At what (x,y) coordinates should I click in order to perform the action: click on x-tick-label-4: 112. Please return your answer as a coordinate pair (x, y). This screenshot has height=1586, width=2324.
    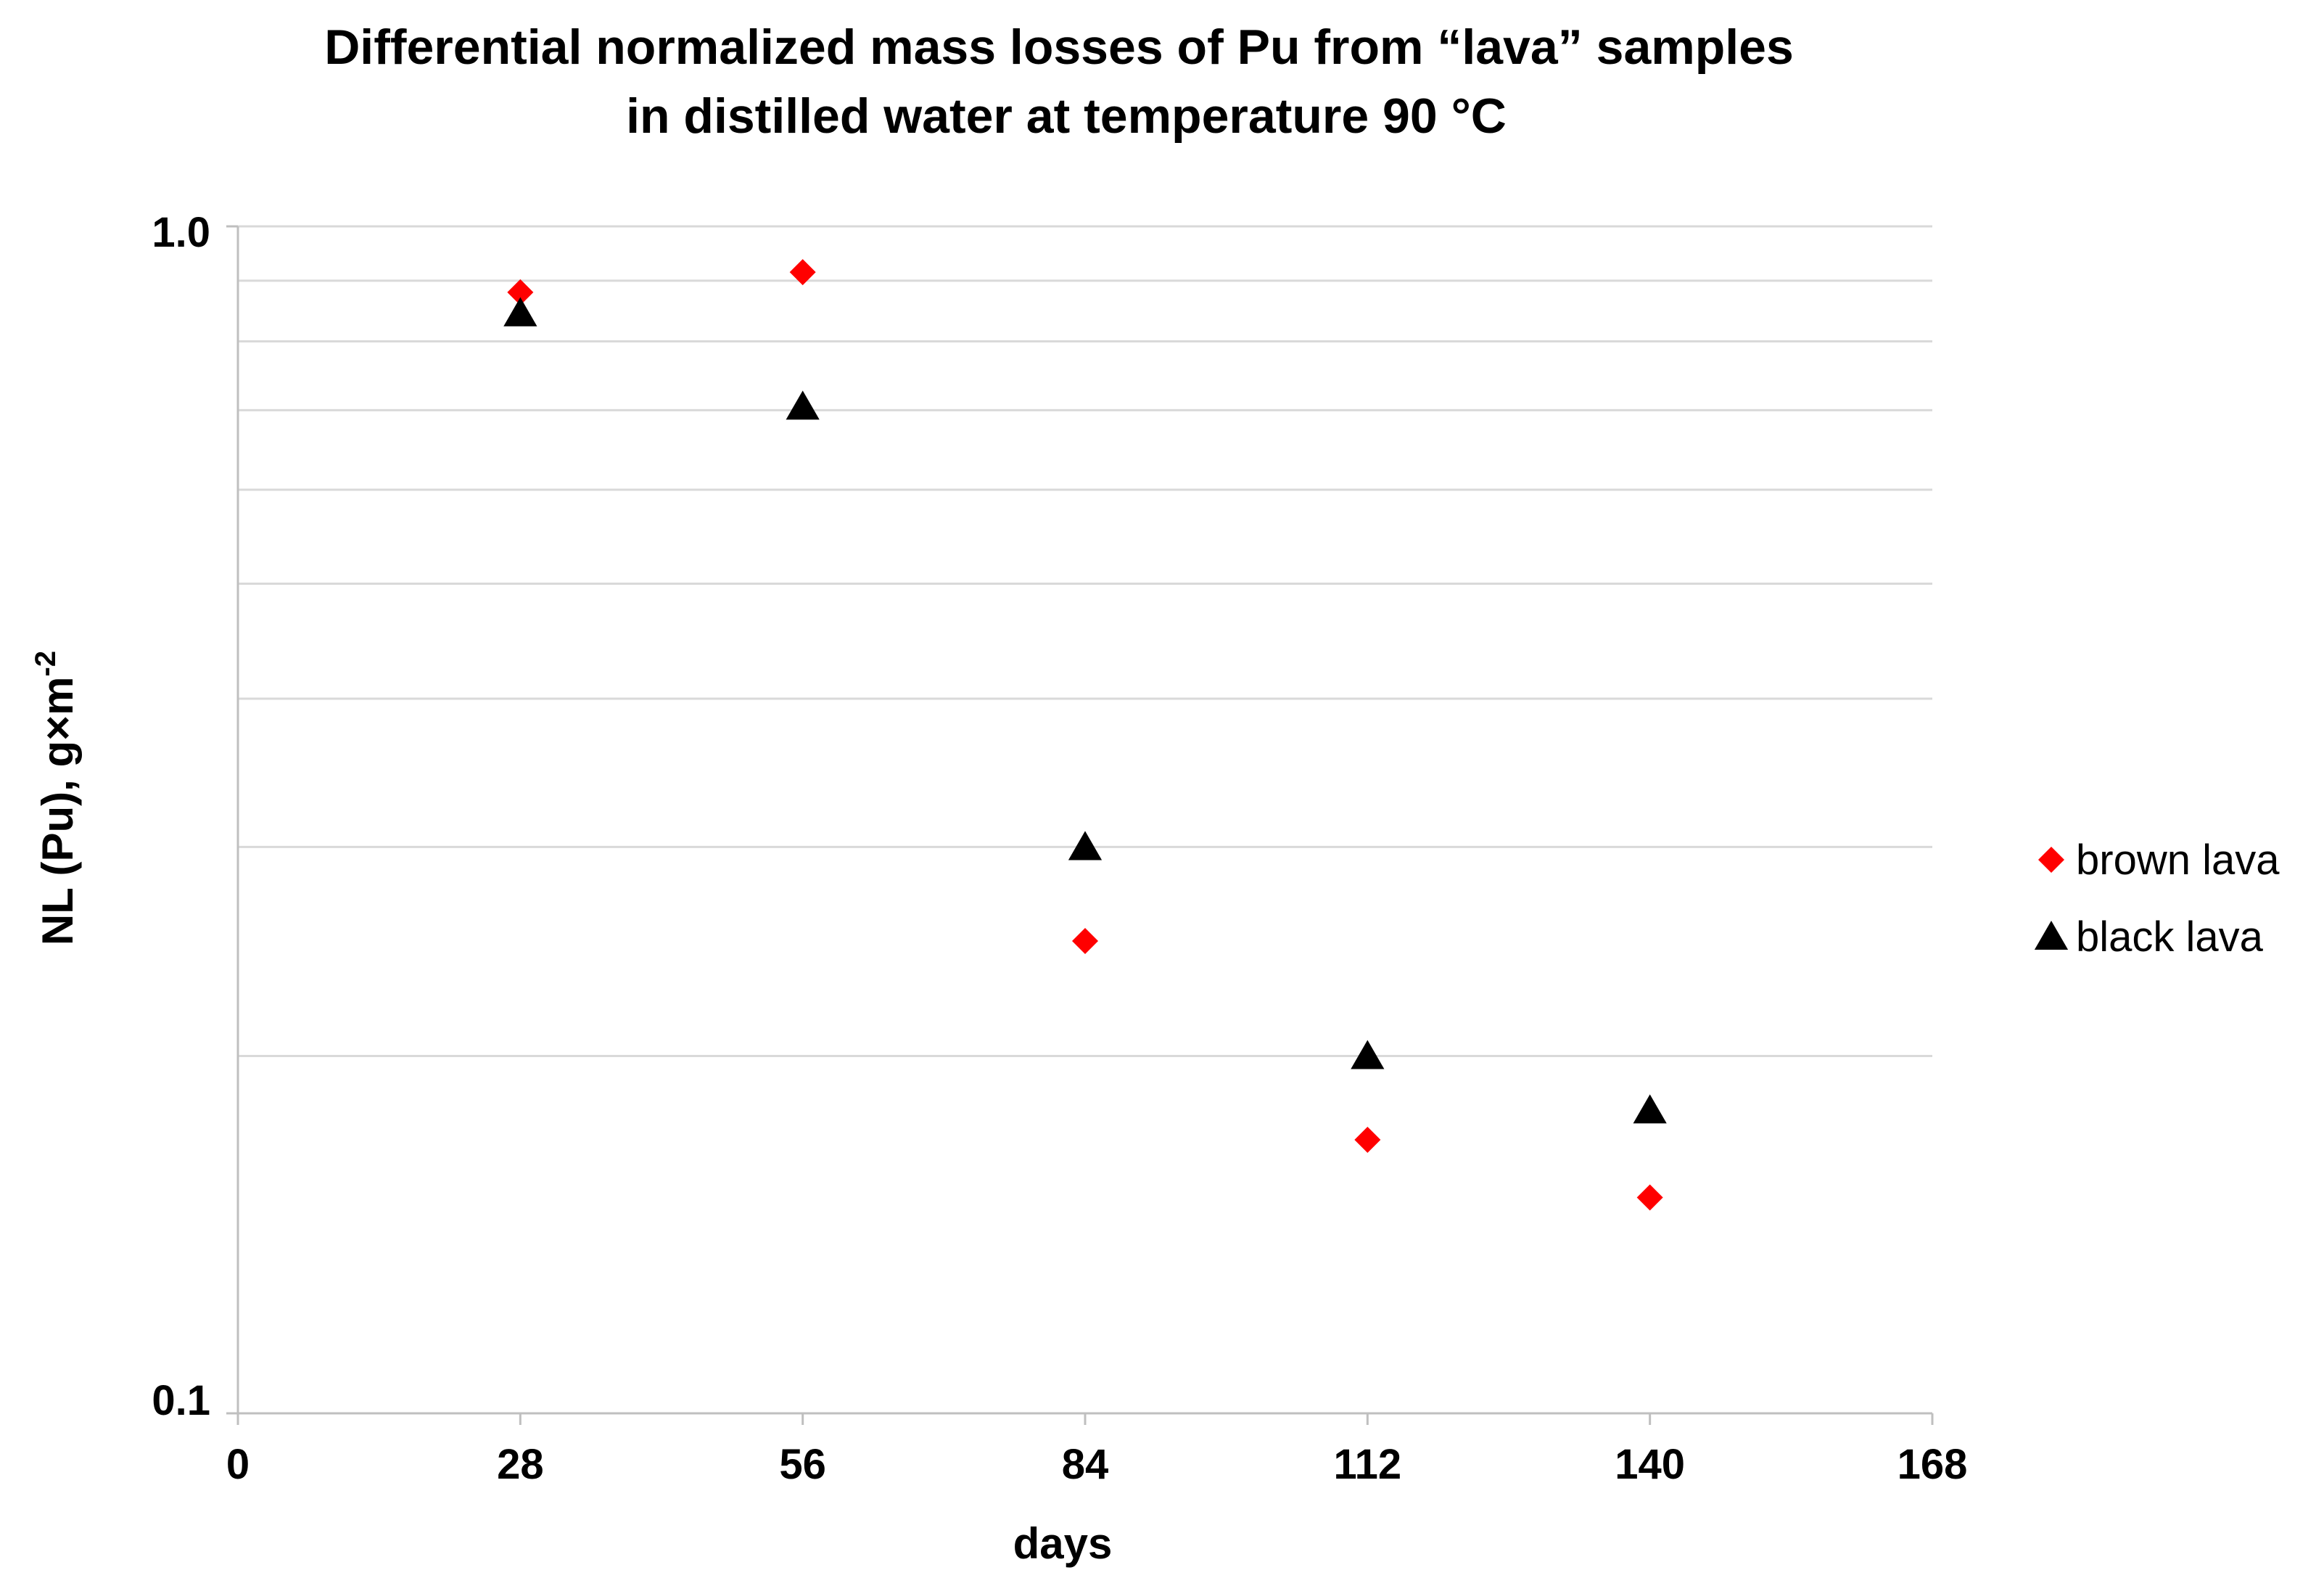
    Looking at the image, I should click on (1368, 1464).